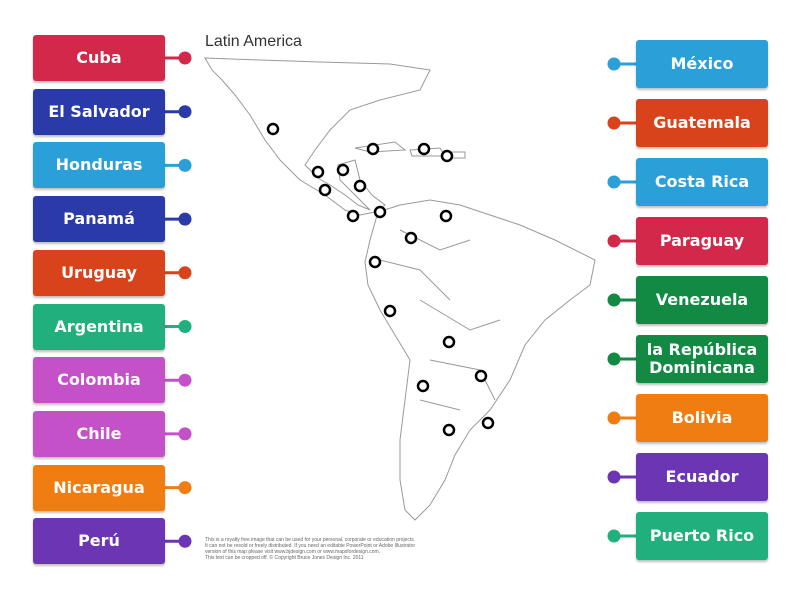 The height and width of the screenshot is (600, 800). What do you see at coordinates (99, 487) in the screenshot?
I see `answer-label: Nicaragua` at bounding box center [99, 487].